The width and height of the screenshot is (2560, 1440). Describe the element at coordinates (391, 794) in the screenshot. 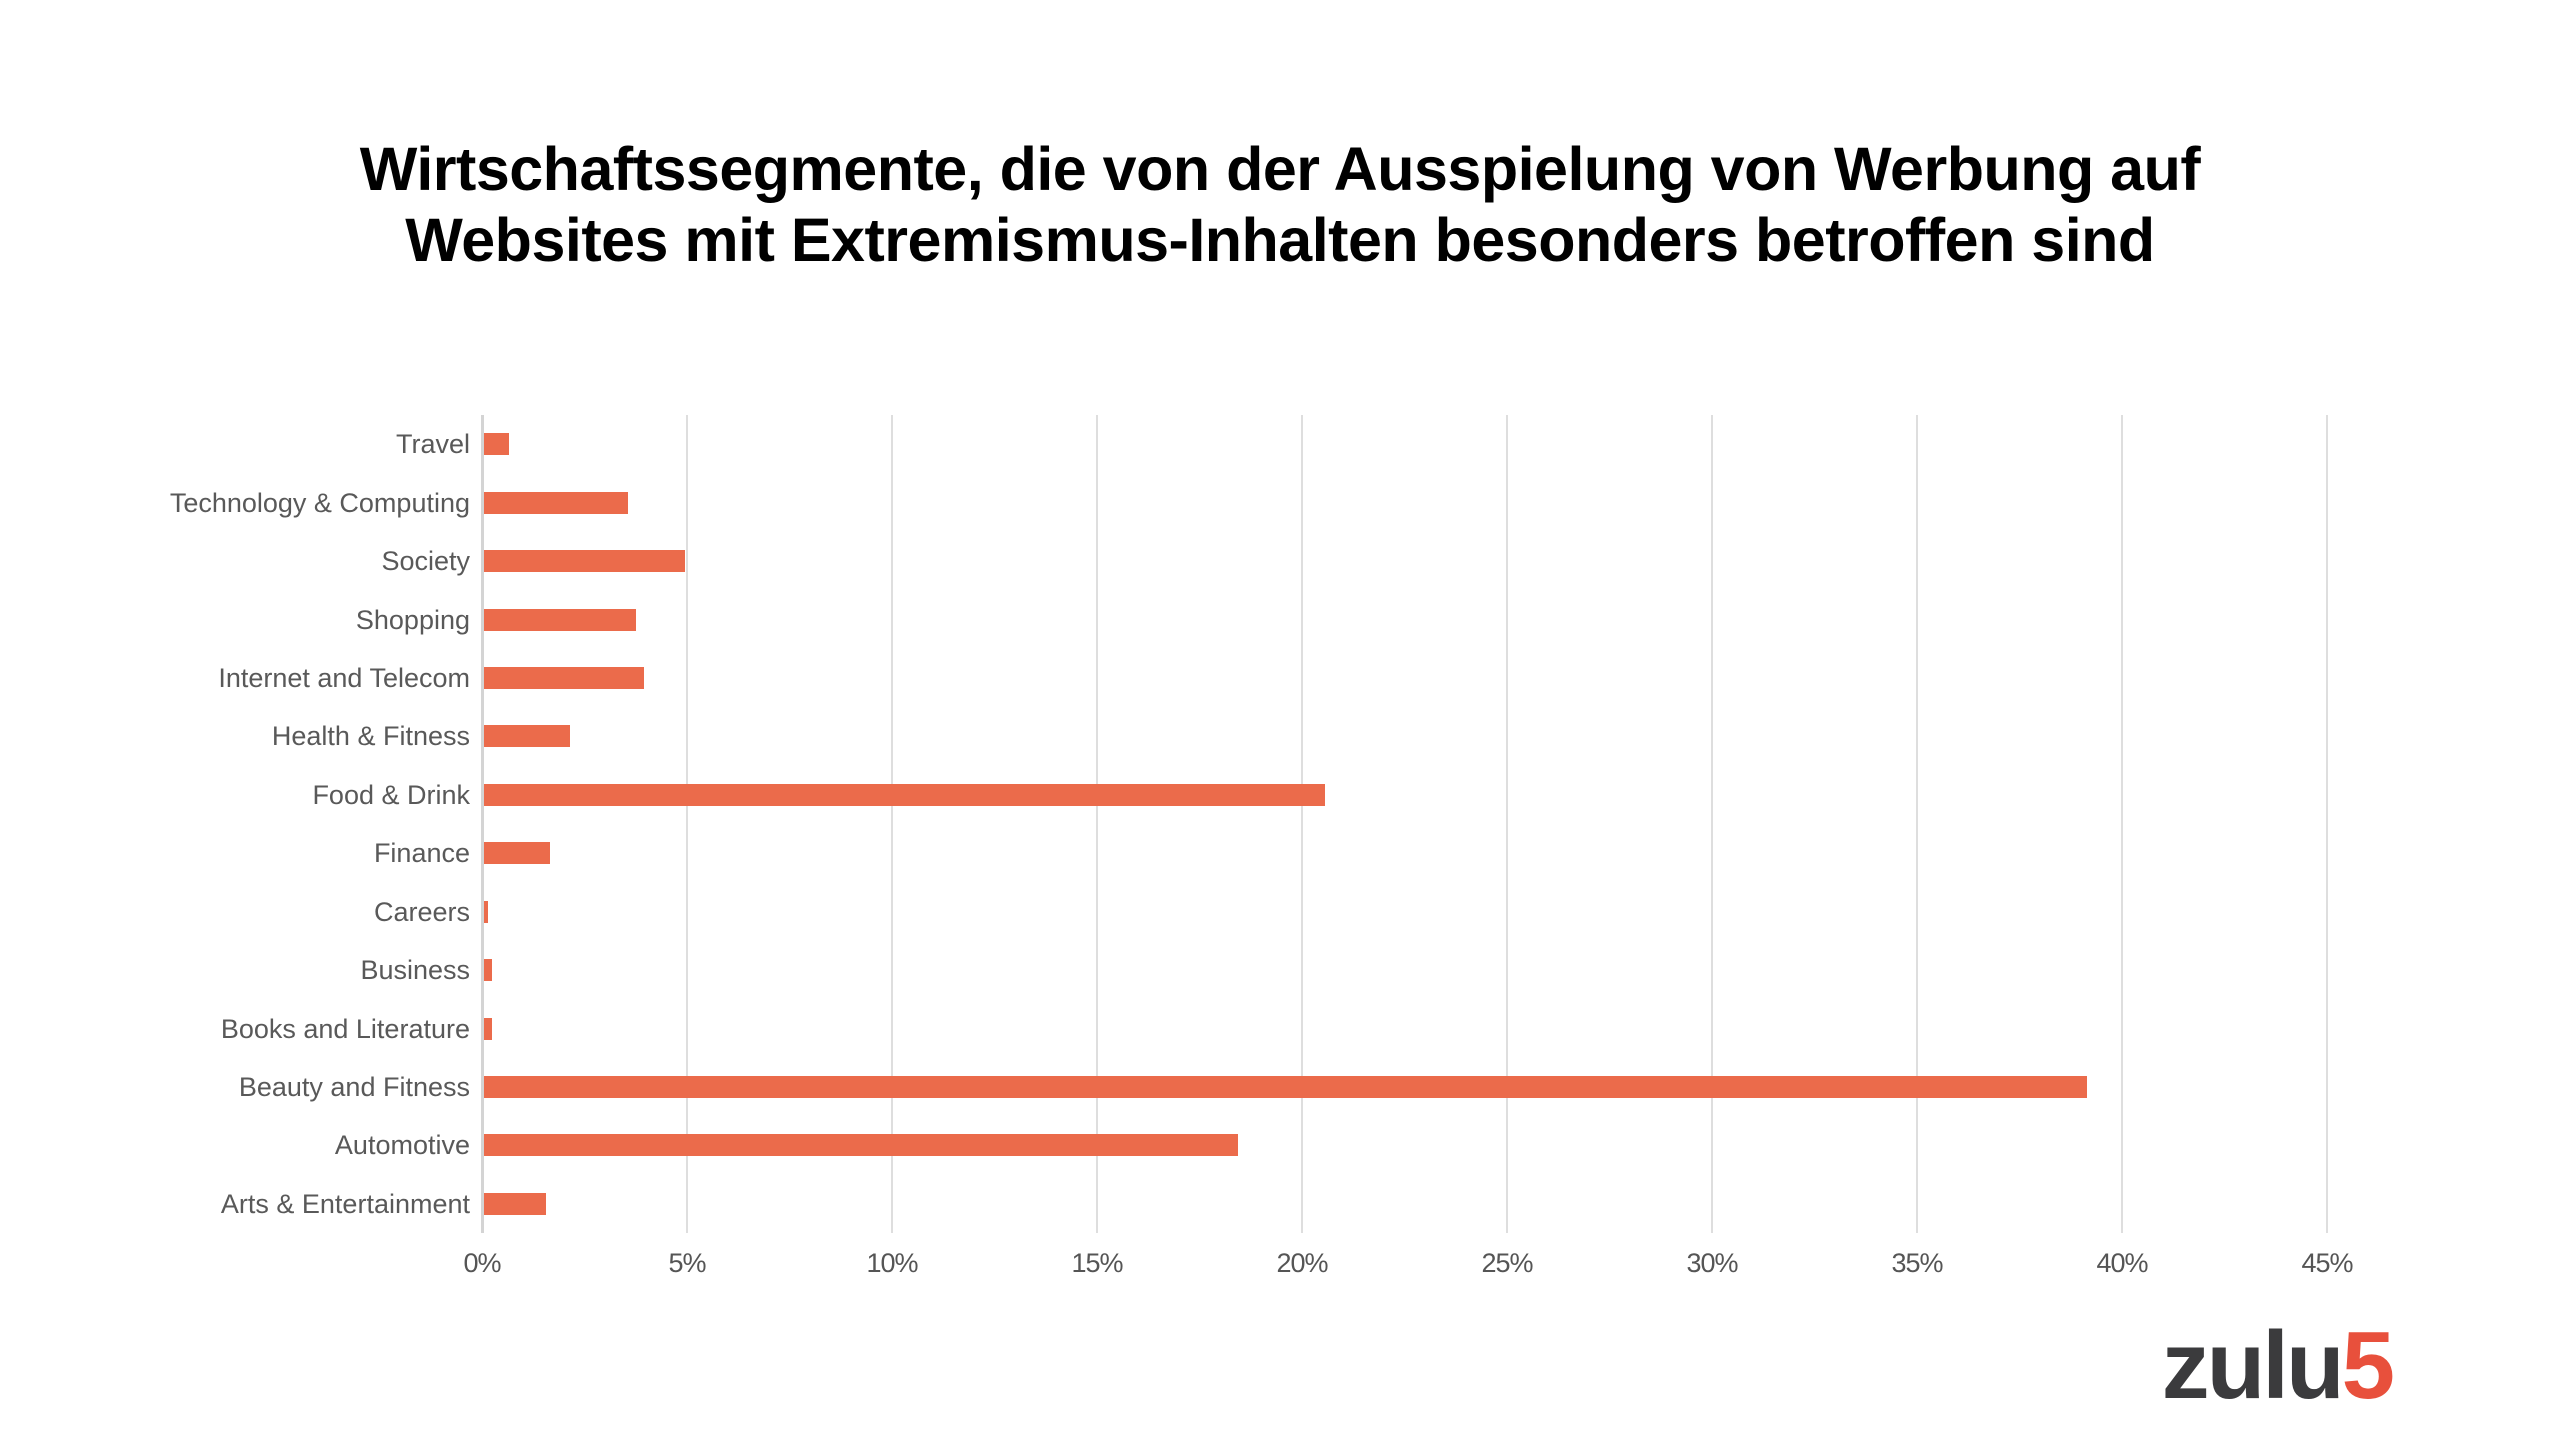

I see `category-label: Food & Drink` at that location.